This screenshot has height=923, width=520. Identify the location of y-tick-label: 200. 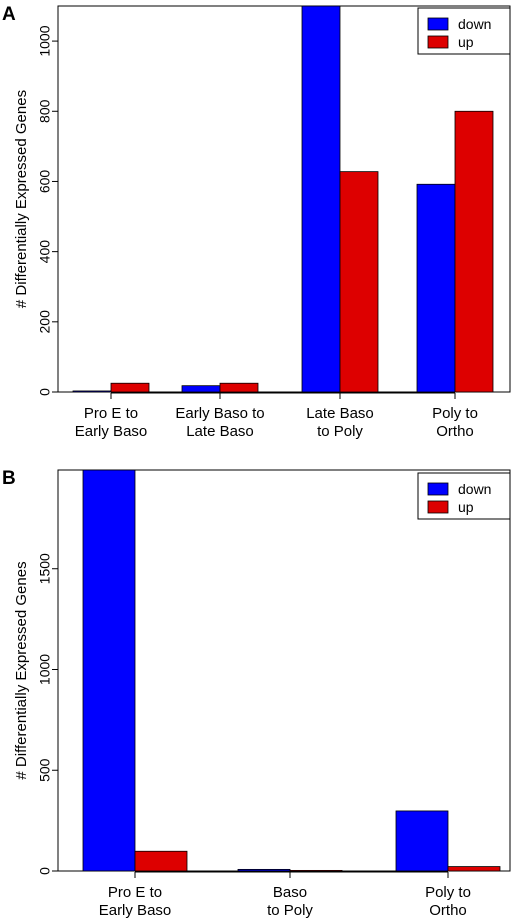
(45, 322).